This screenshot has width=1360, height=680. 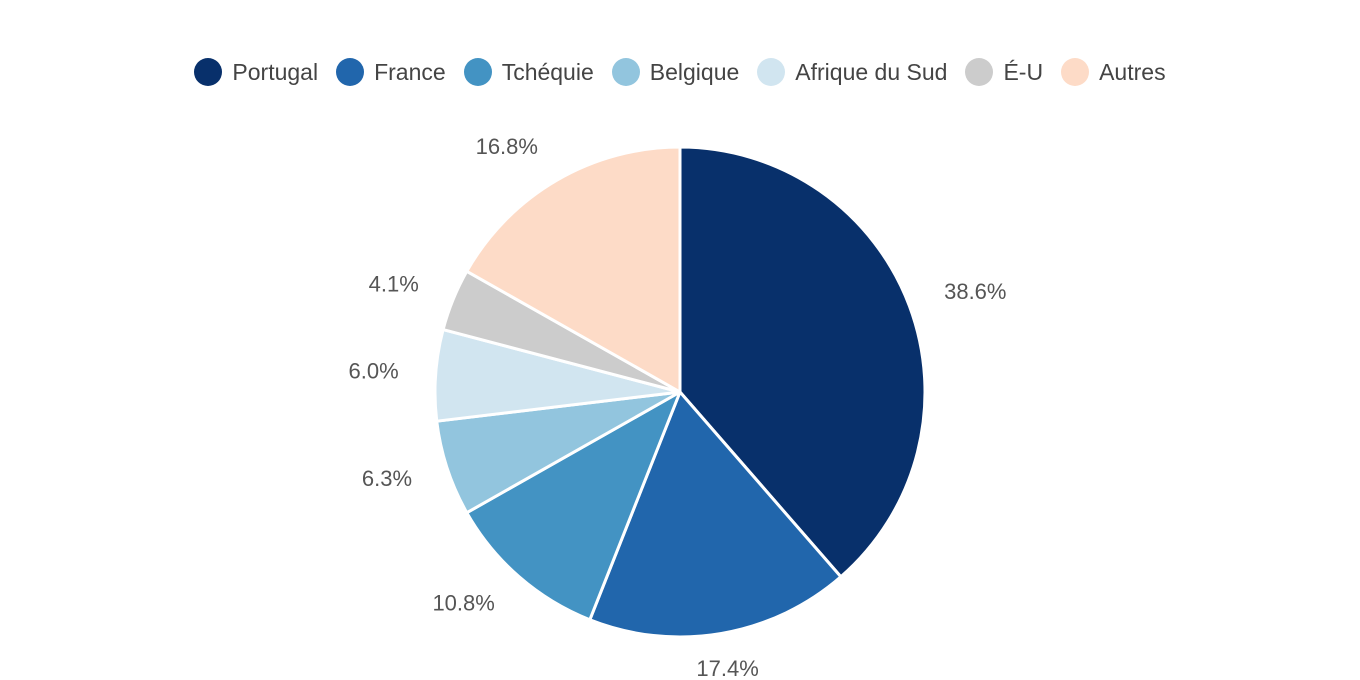 I want to click on legend-swatch-portugal, so click(x=208, y=72).